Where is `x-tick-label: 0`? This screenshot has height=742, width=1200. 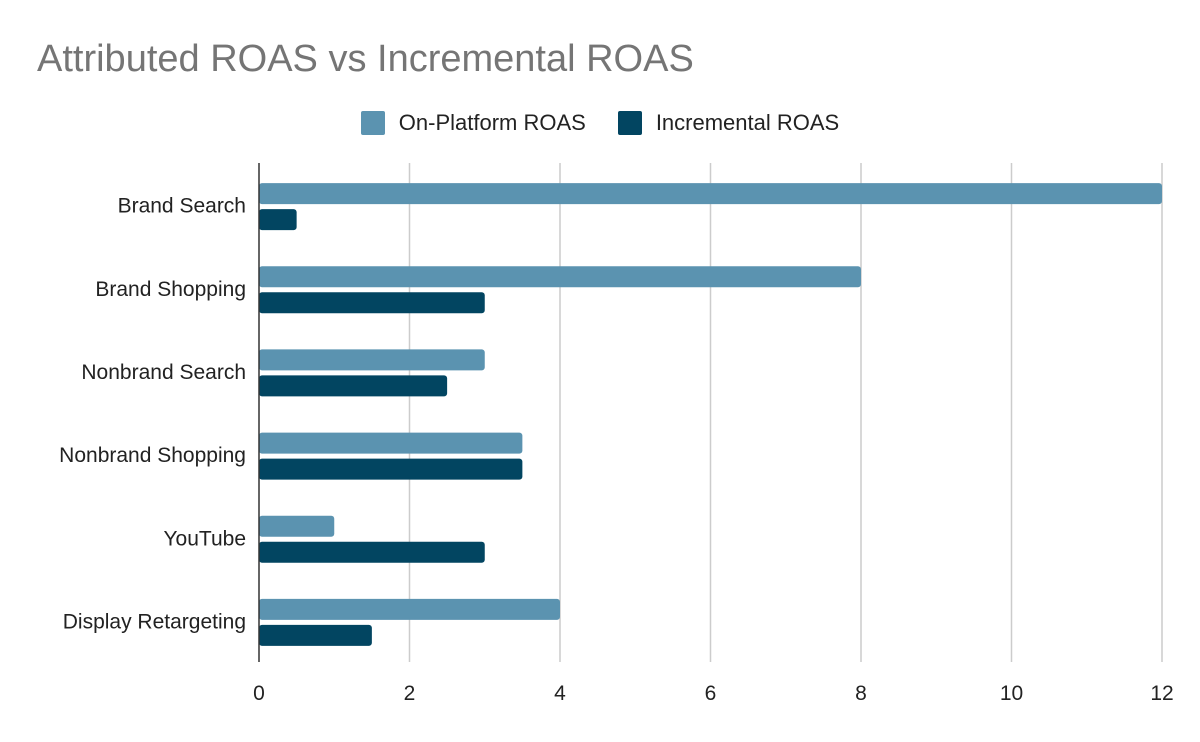
x-tick-label: 0 is located at coordinates (259, 693).